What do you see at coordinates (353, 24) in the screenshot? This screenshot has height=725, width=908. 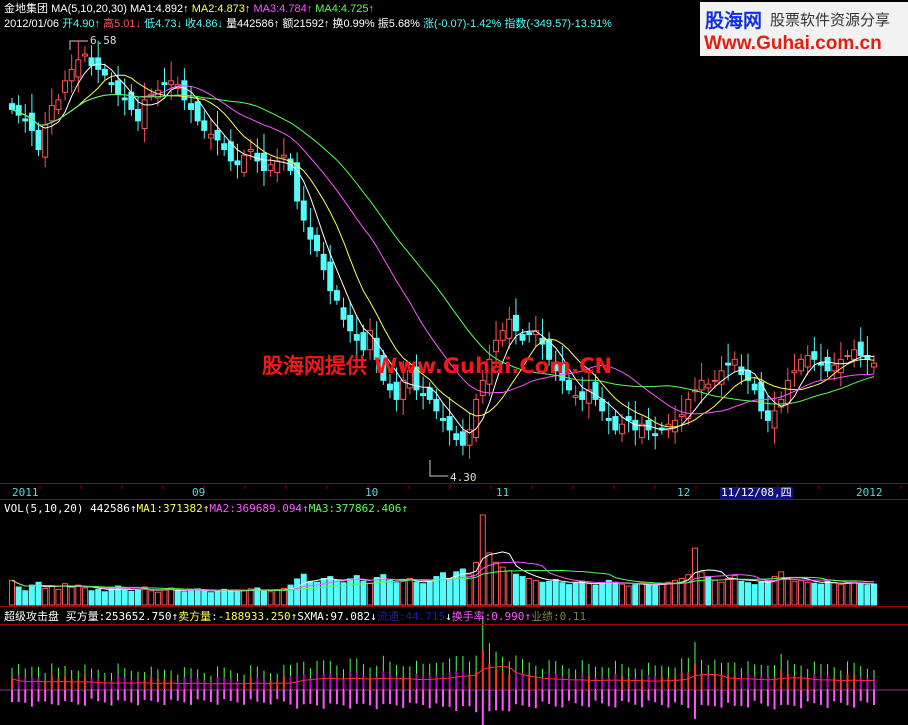 I see `turnover-value: 换0.99%` at bounding box center [353, 24].